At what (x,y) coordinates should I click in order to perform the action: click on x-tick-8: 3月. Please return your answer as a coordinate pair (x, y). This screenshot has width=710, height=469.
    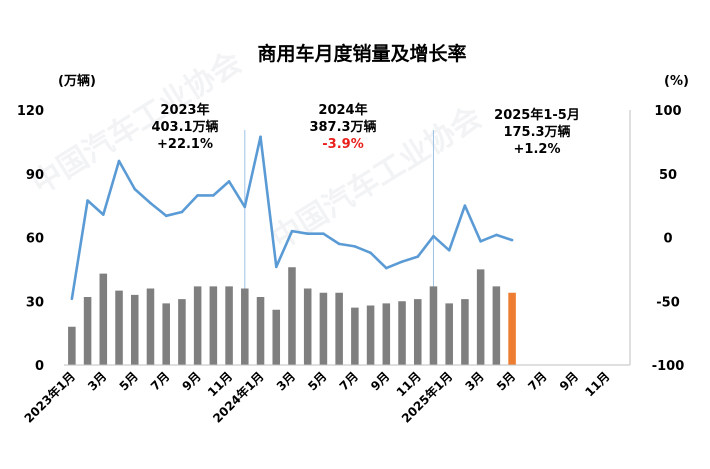
    Looking at the image, I should click on (286, 381).